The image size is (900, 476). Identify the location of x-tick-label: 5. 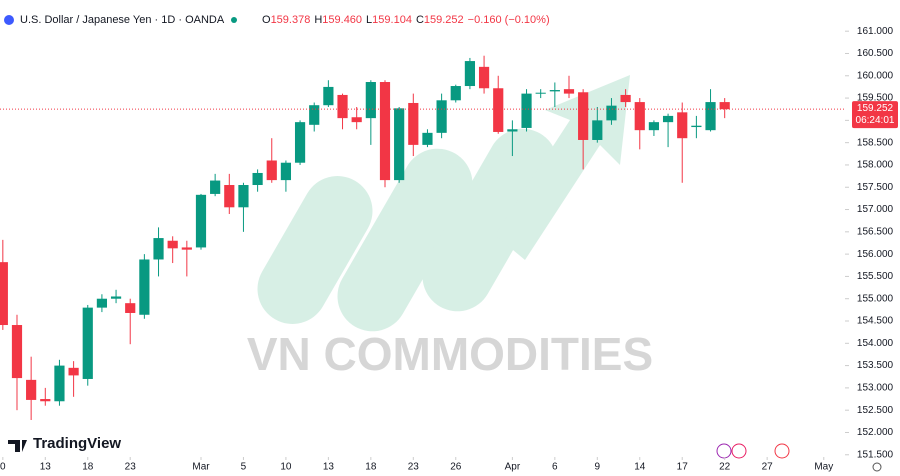
(244, 467).